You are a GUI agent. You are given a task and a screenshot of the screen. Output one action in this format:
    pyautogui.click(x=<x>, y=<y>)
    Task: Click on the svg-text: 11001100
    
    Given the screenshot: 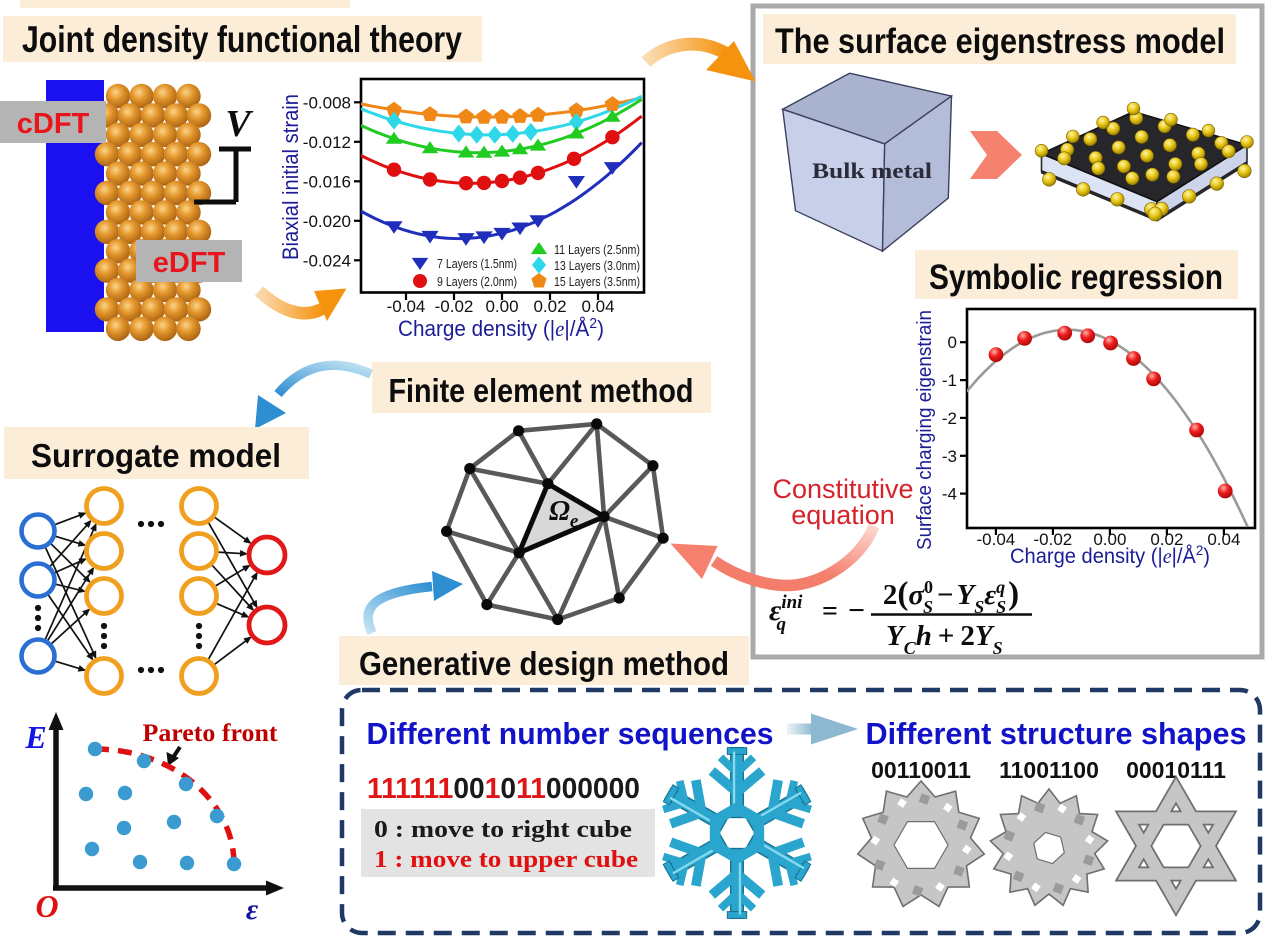 What is the action you would take?
    pyautogui.click(x=1049, y=770)
    